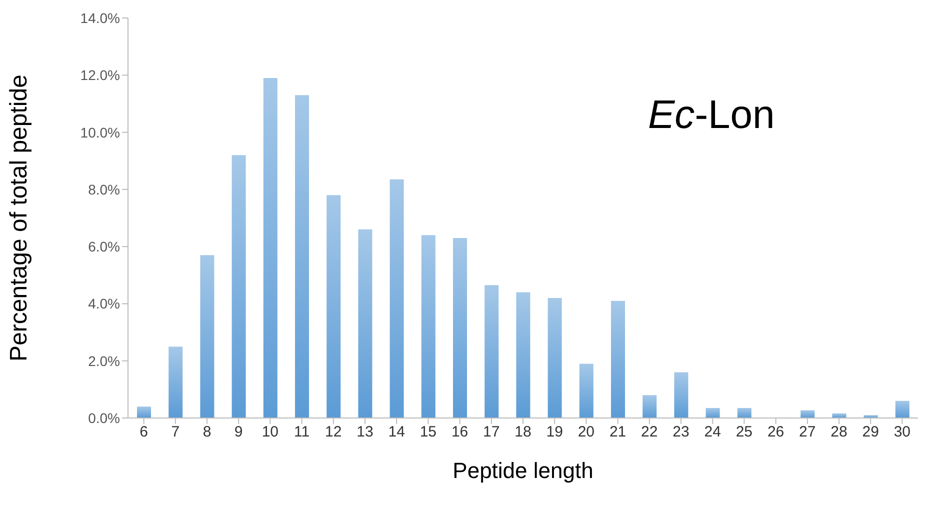 This screenshot has height=506, width=935. Describe the element at coordinates (711, 115) in the screenshot. I see `annotation: Ec-Lon` at that location.